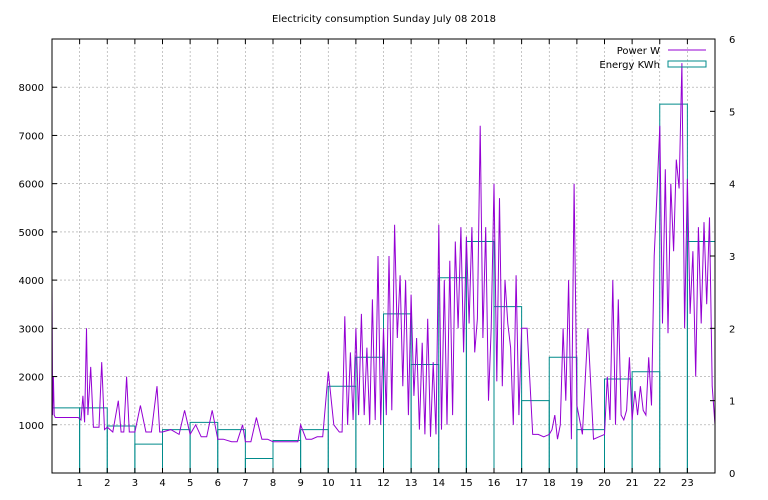  What do you see at coordinates (732, 40) in the screenshot?
I see `y-right-tick-label: 6` at bounding box center [732, 40].